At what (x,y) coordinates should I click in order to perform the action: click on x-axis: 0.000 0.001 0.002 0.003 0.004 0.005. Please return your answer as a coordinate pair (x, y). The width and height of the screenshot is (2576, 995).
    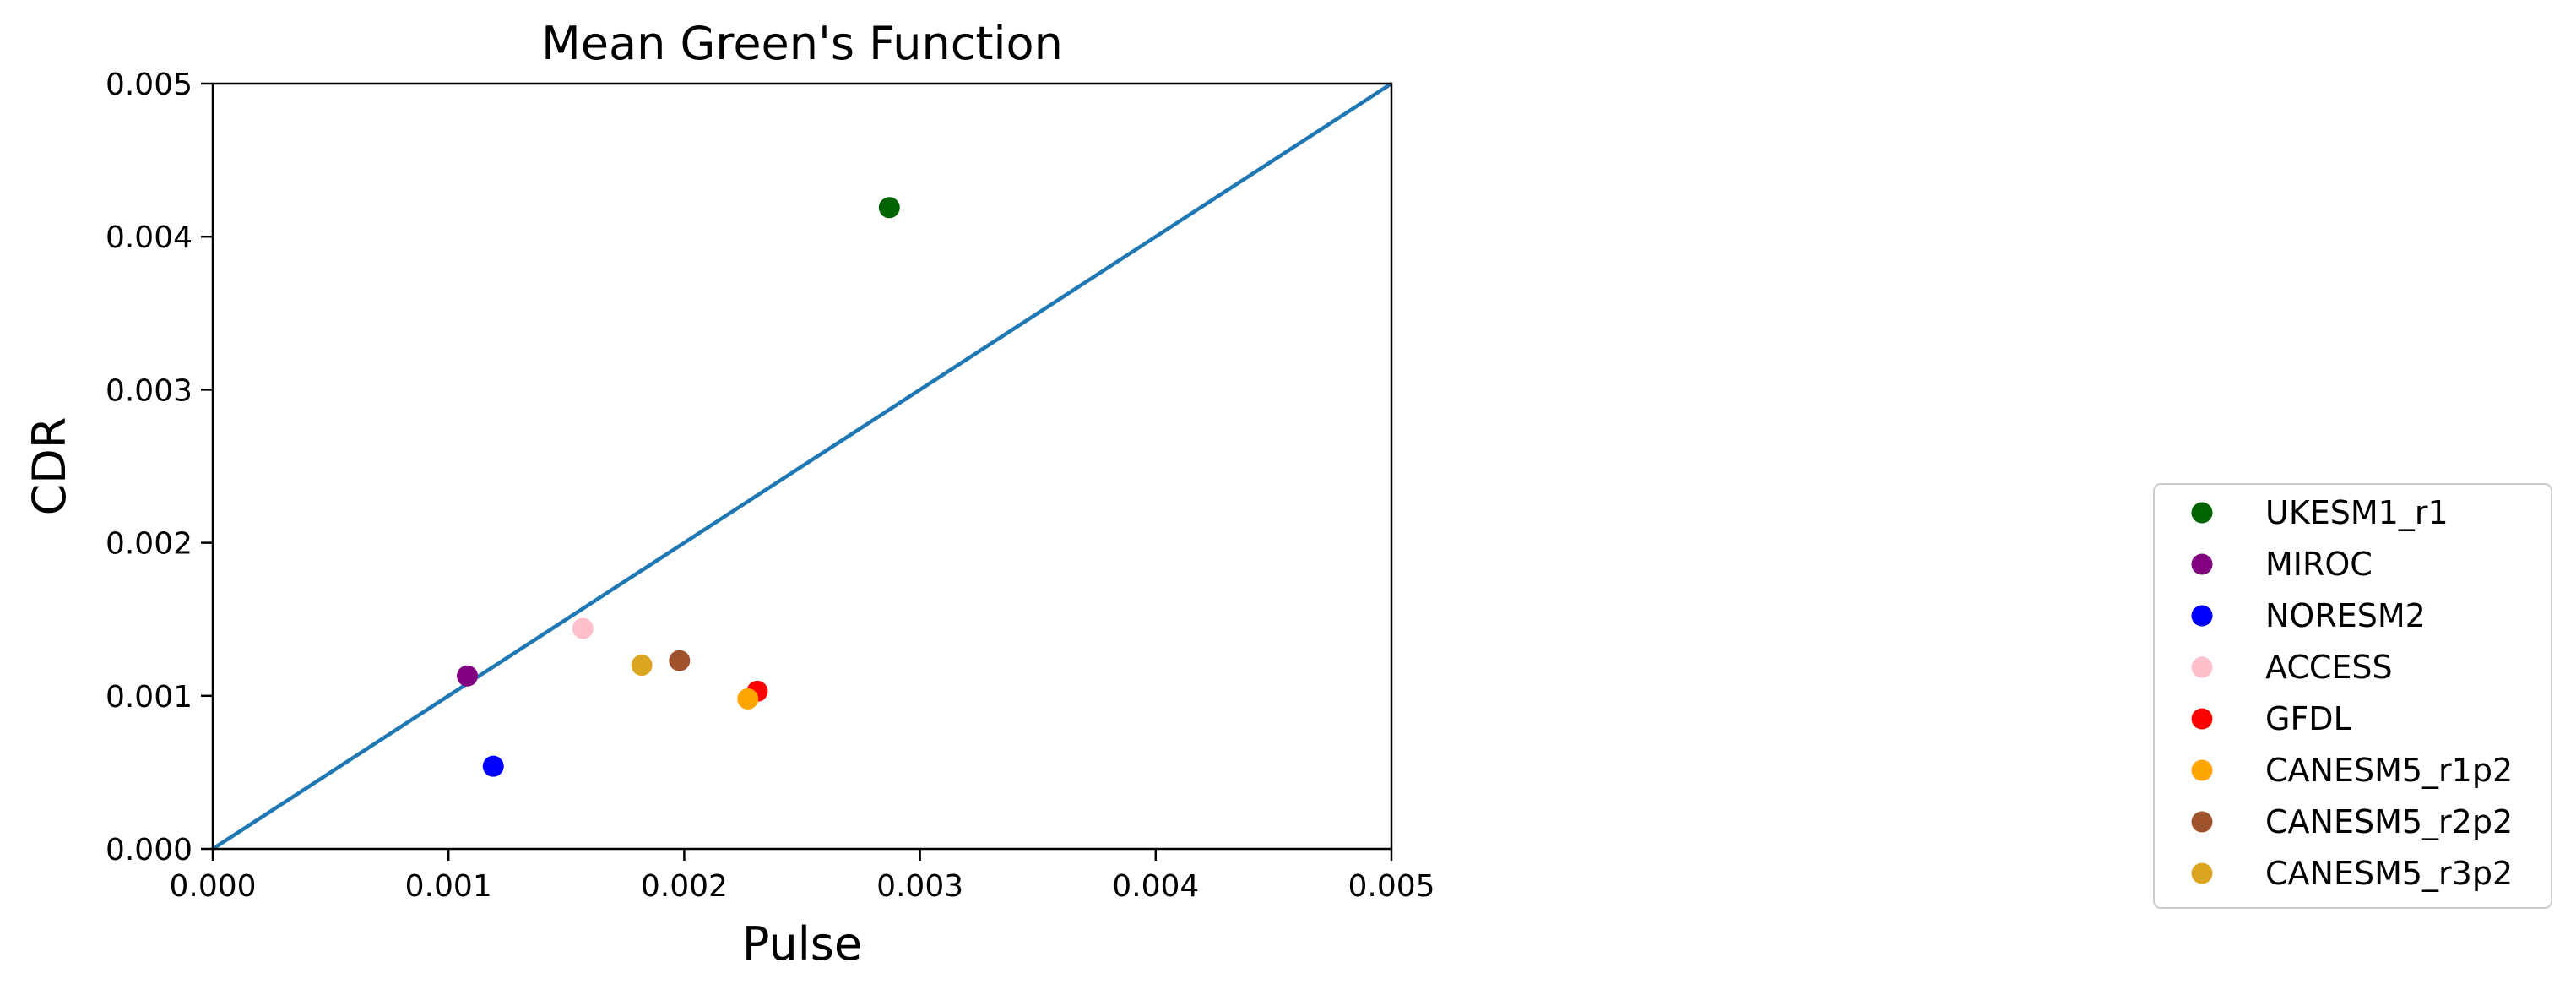
    Looking at the image, I should click on (802, 876).